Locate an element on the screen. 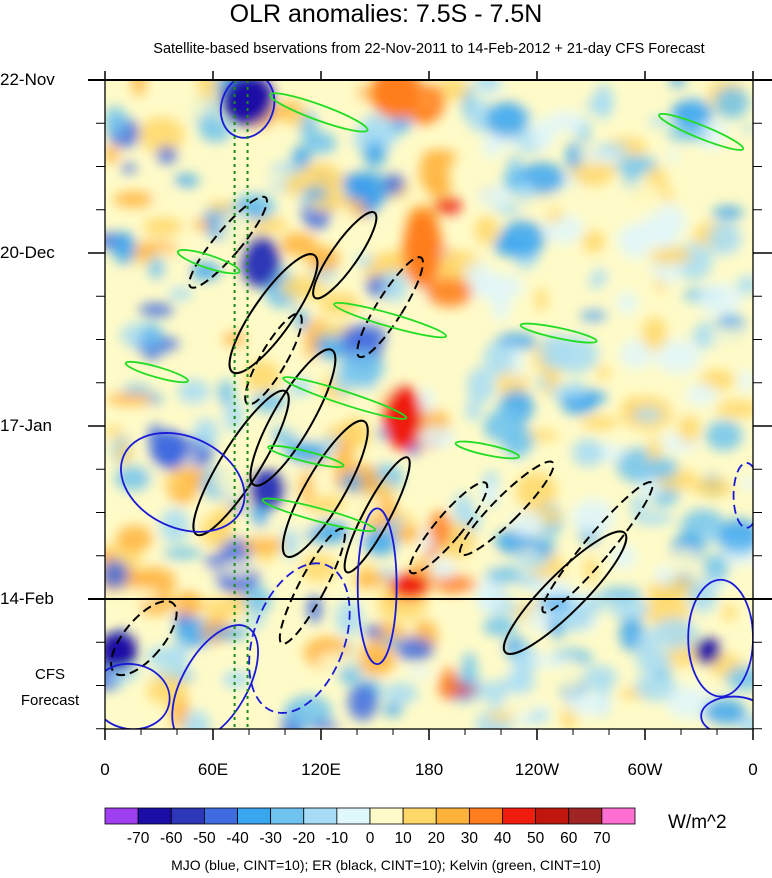 The image size is (772, 878). colorbar-label: -70 is located at coordinates (138, 838).